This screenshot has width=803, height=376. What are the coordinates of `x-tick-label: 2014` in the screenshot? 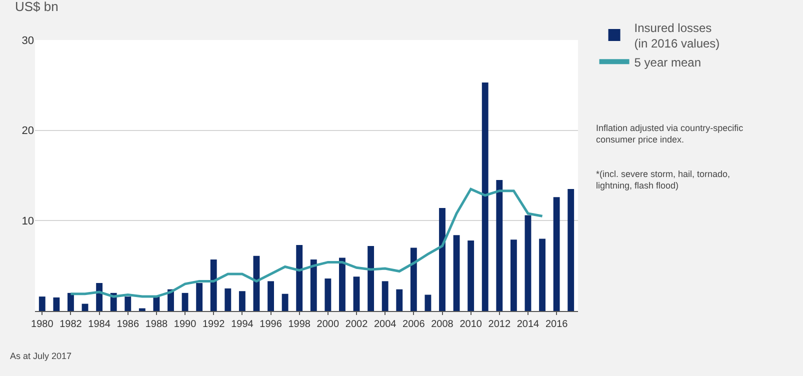 It's located at (528, 324).